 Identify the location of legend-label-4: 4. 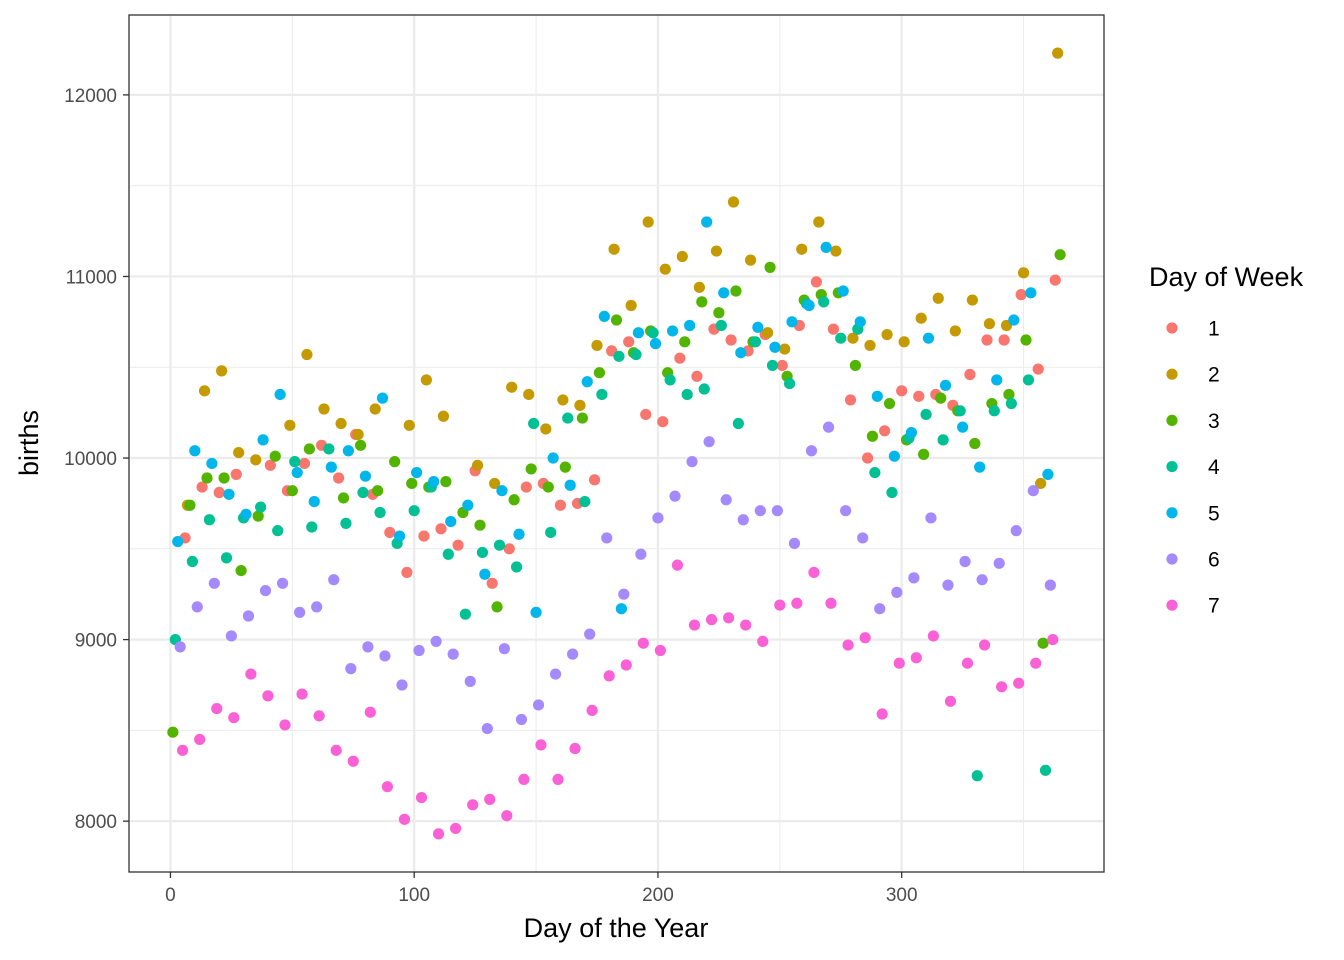
(1214, 467).